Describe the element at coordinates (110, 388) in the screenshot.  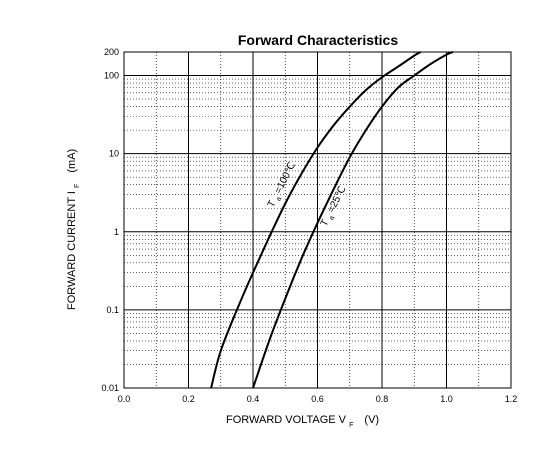
I see `y-tick-label: 0.01` at that location.